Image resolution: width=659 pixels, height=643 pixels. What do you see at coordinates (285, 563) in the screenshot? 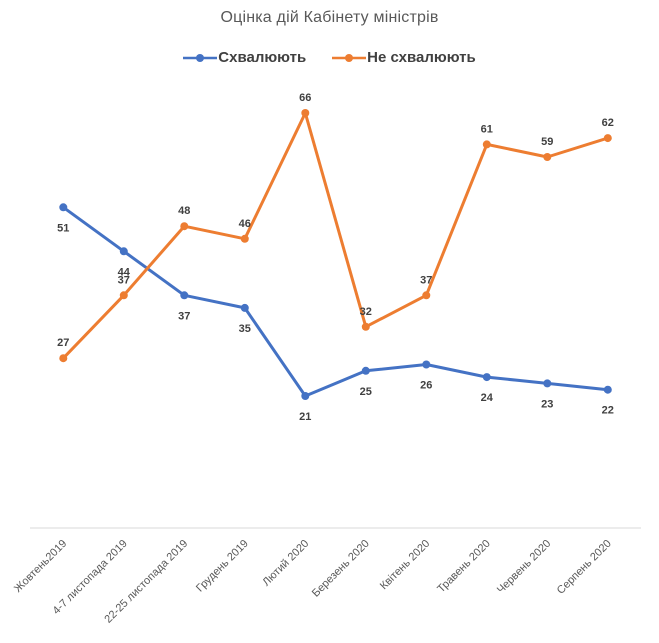
I see `x-tick-label: Лютий 2020` at bounding box center [285, 563].